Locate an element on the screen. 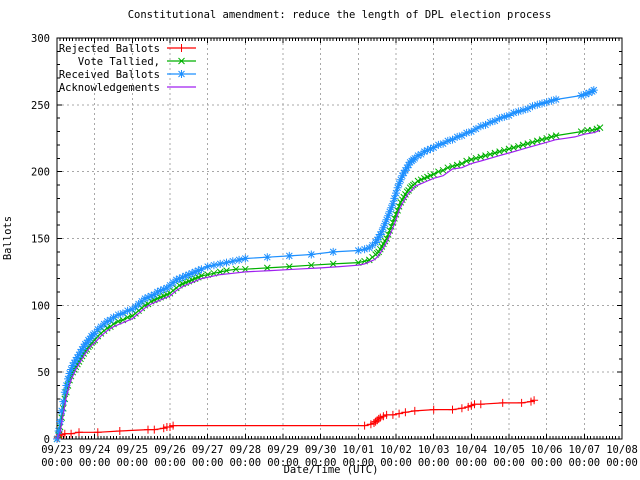 The image size is (640, 480). svg-text: 10/02 is located at coordinates (396, 450).